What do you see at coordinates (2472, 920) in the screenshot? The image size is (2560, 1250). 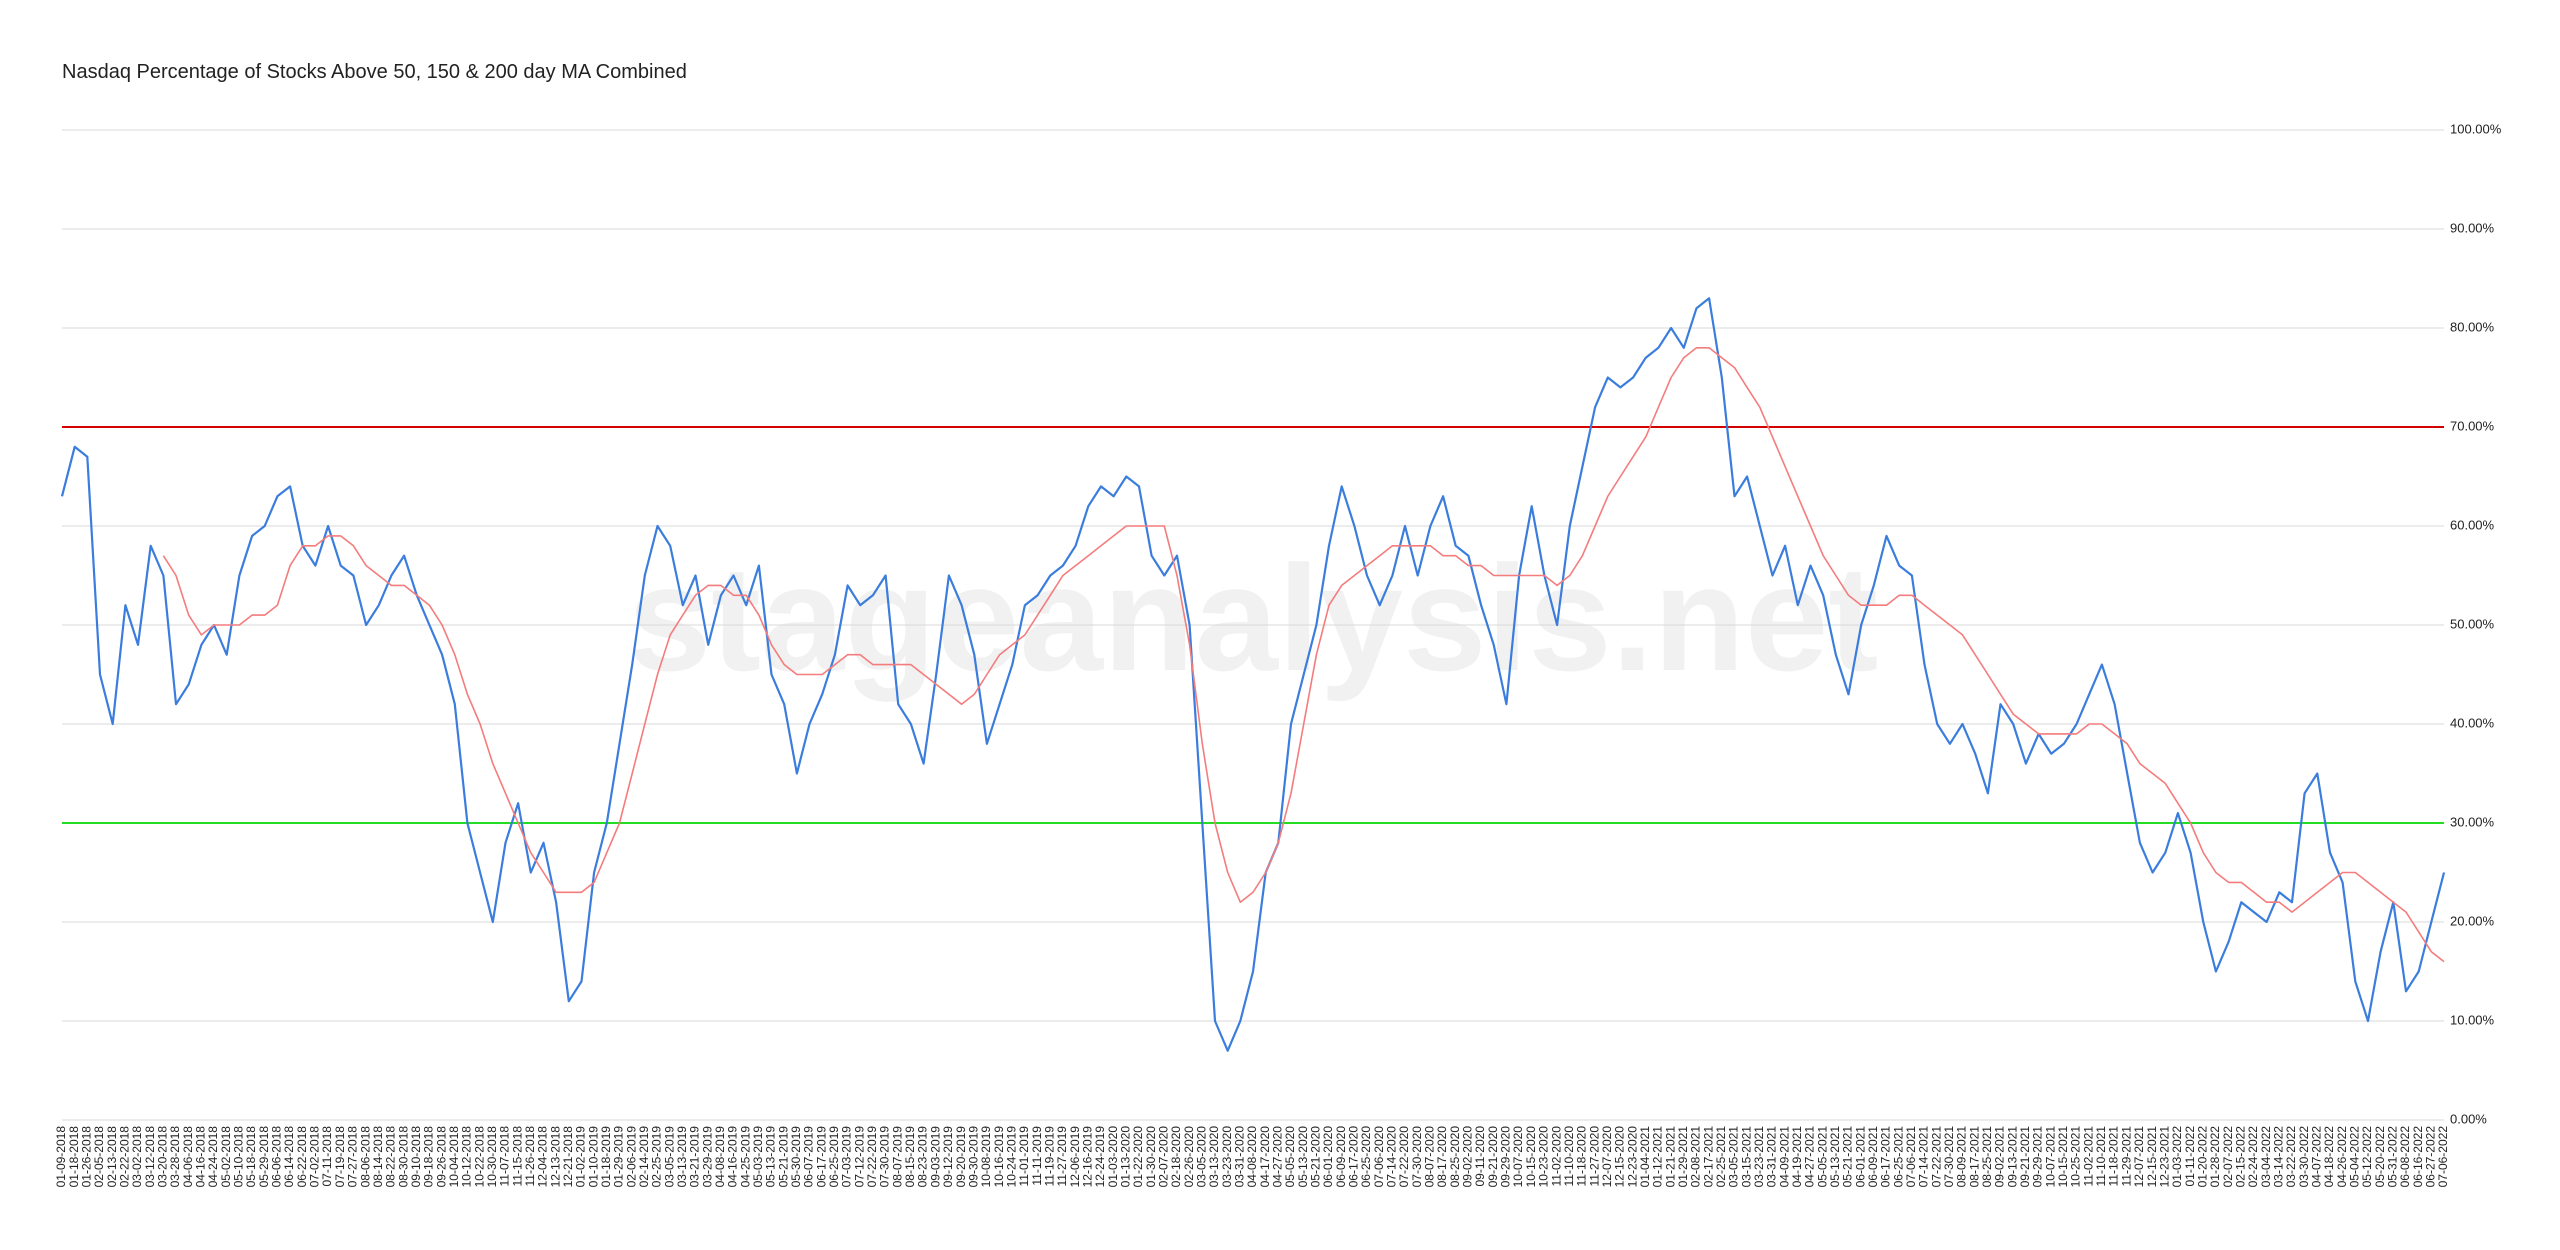 I see `y-tick-label: 20.00%` at bounding box center [2472, 920].